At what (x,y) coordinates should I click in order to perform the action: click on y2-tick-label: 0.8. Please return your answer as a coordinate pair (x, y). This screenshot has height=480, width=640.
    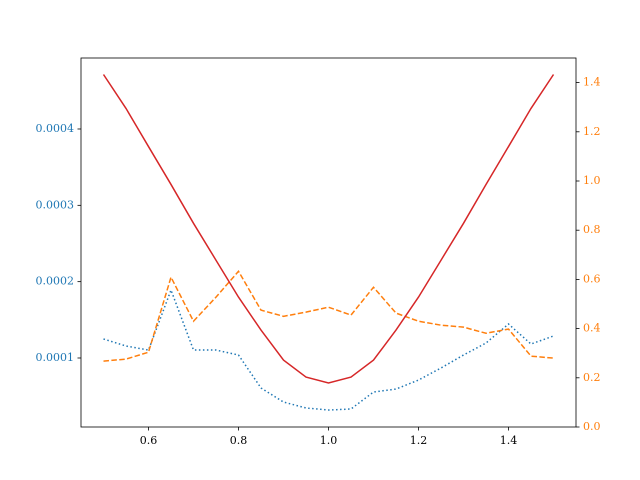
    Looking at the image, I should click on (592, 229).